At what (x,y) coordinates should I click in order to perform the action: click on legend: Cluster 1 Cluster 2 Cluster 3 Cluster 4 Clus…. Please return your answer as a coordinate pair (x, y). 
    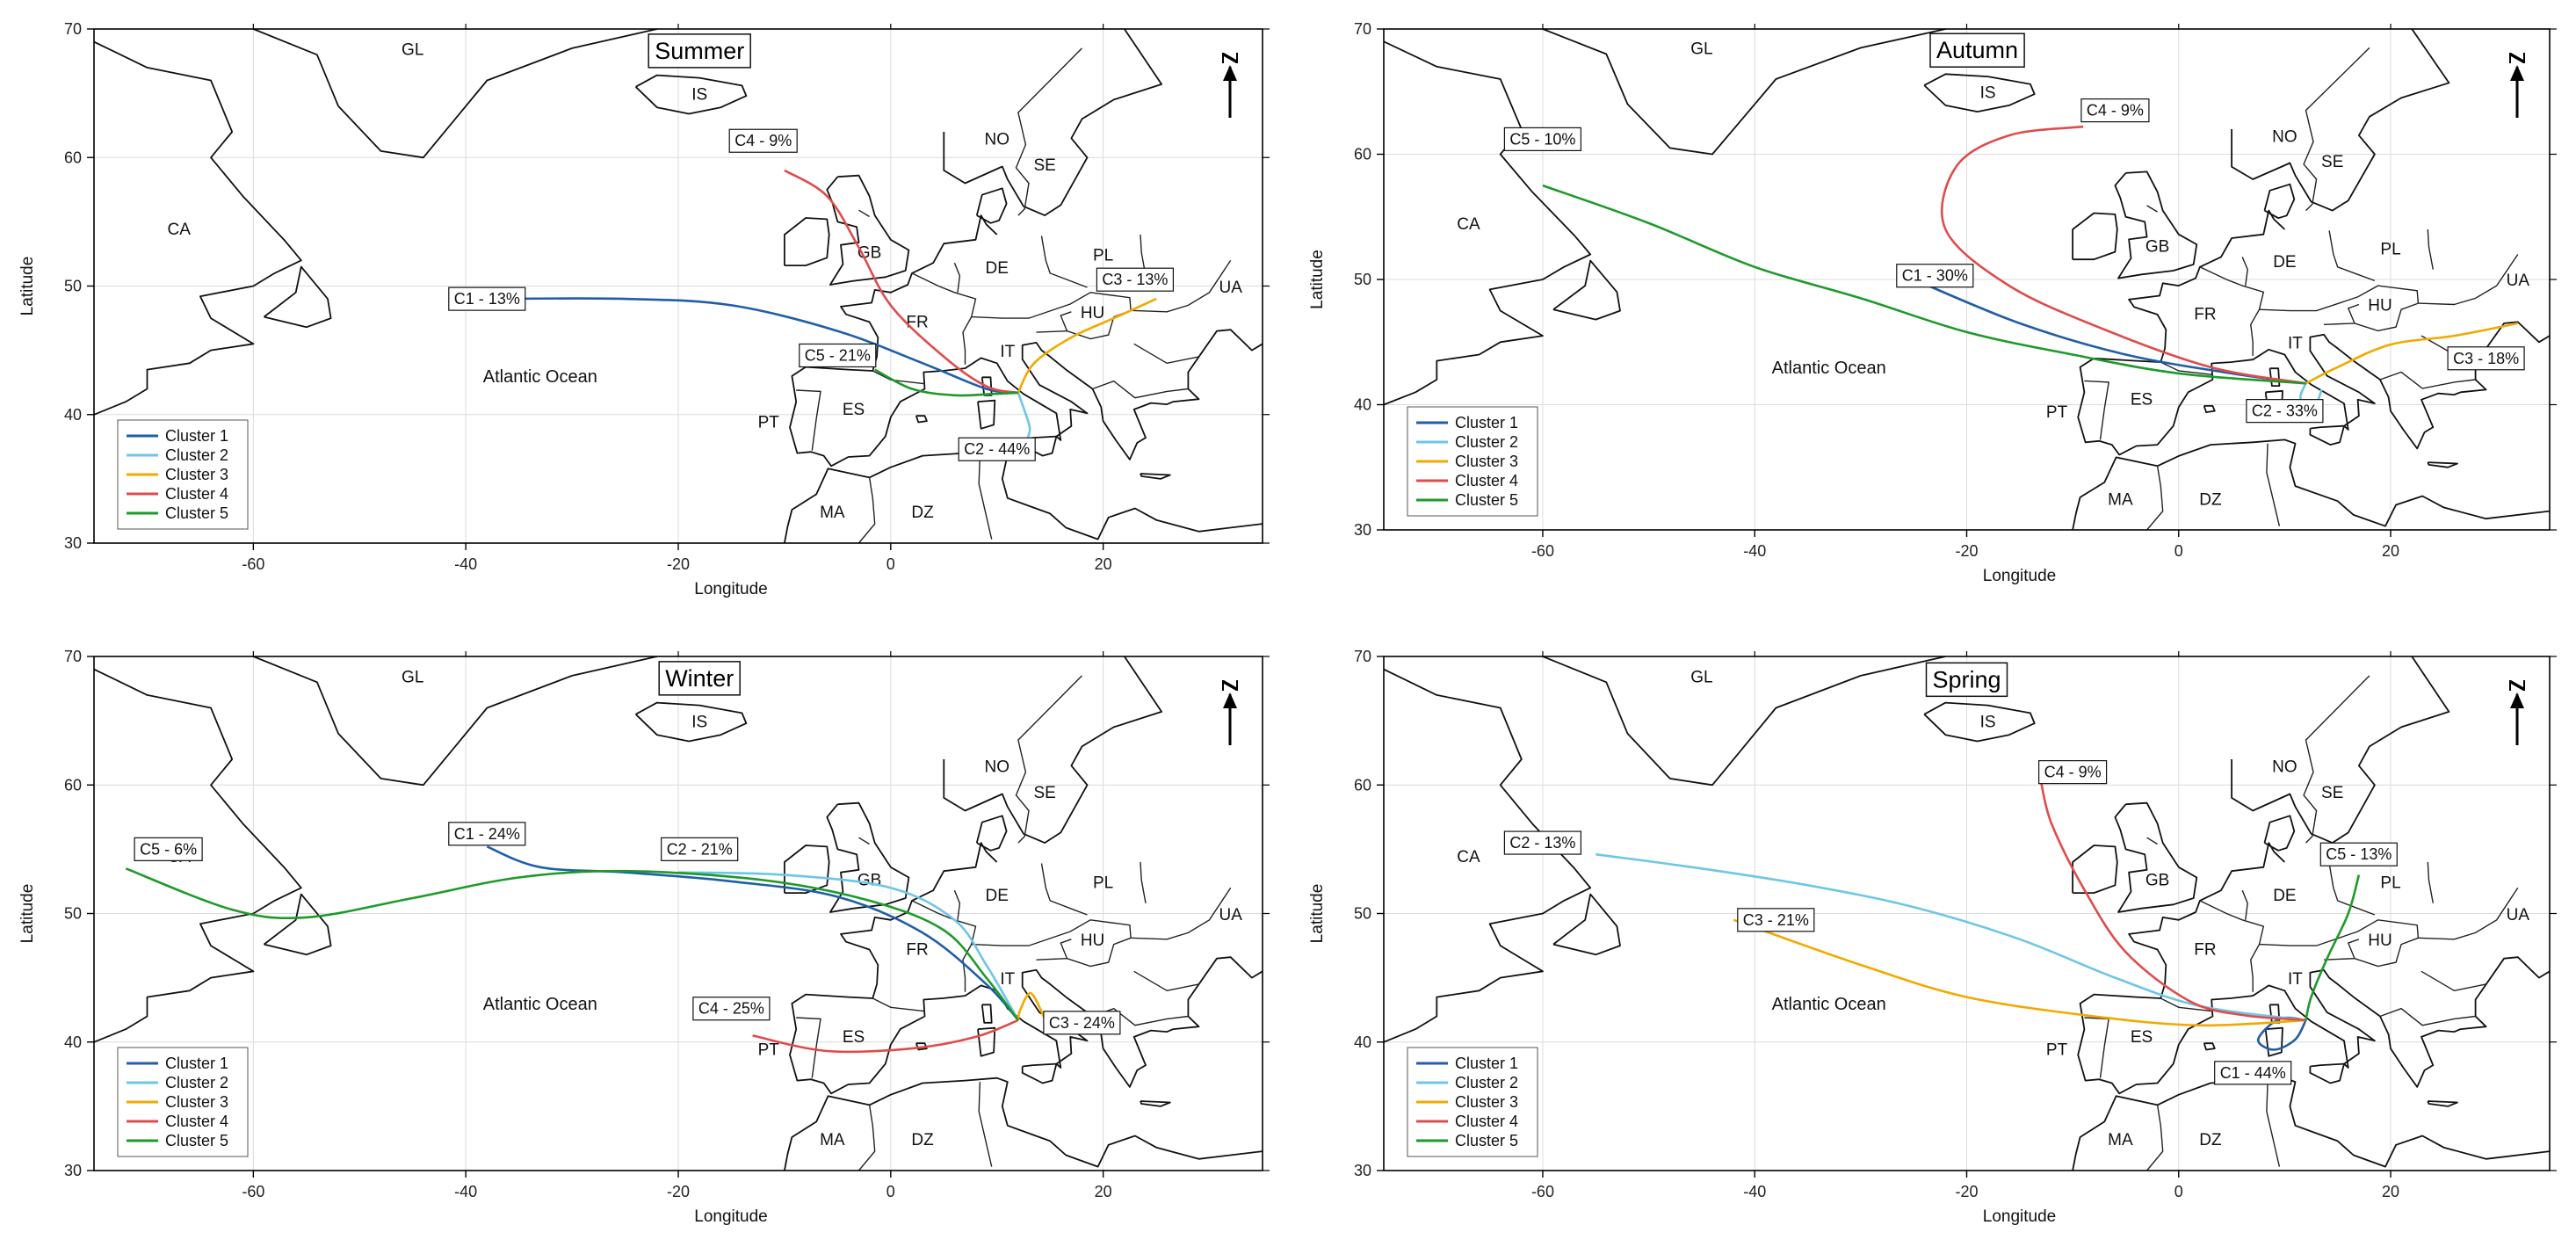
    Looking at the image, I should click on (1472, 1102).